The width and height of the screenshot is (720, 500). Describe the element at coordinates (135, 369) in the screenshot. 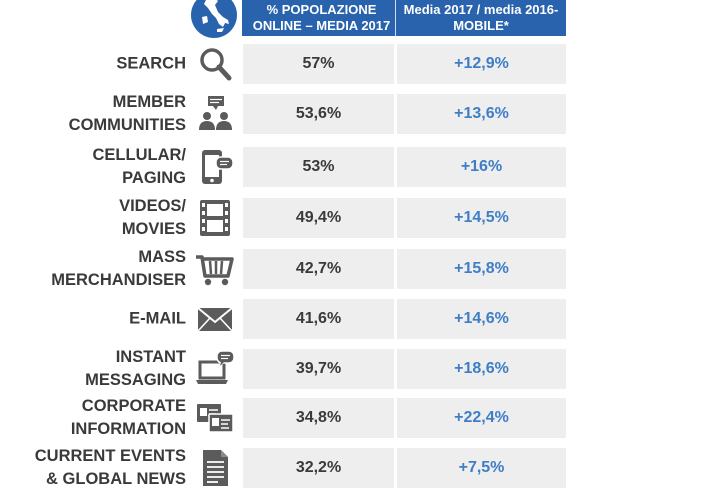

I see `row-label: INSTANT MESSAGING` at that location.